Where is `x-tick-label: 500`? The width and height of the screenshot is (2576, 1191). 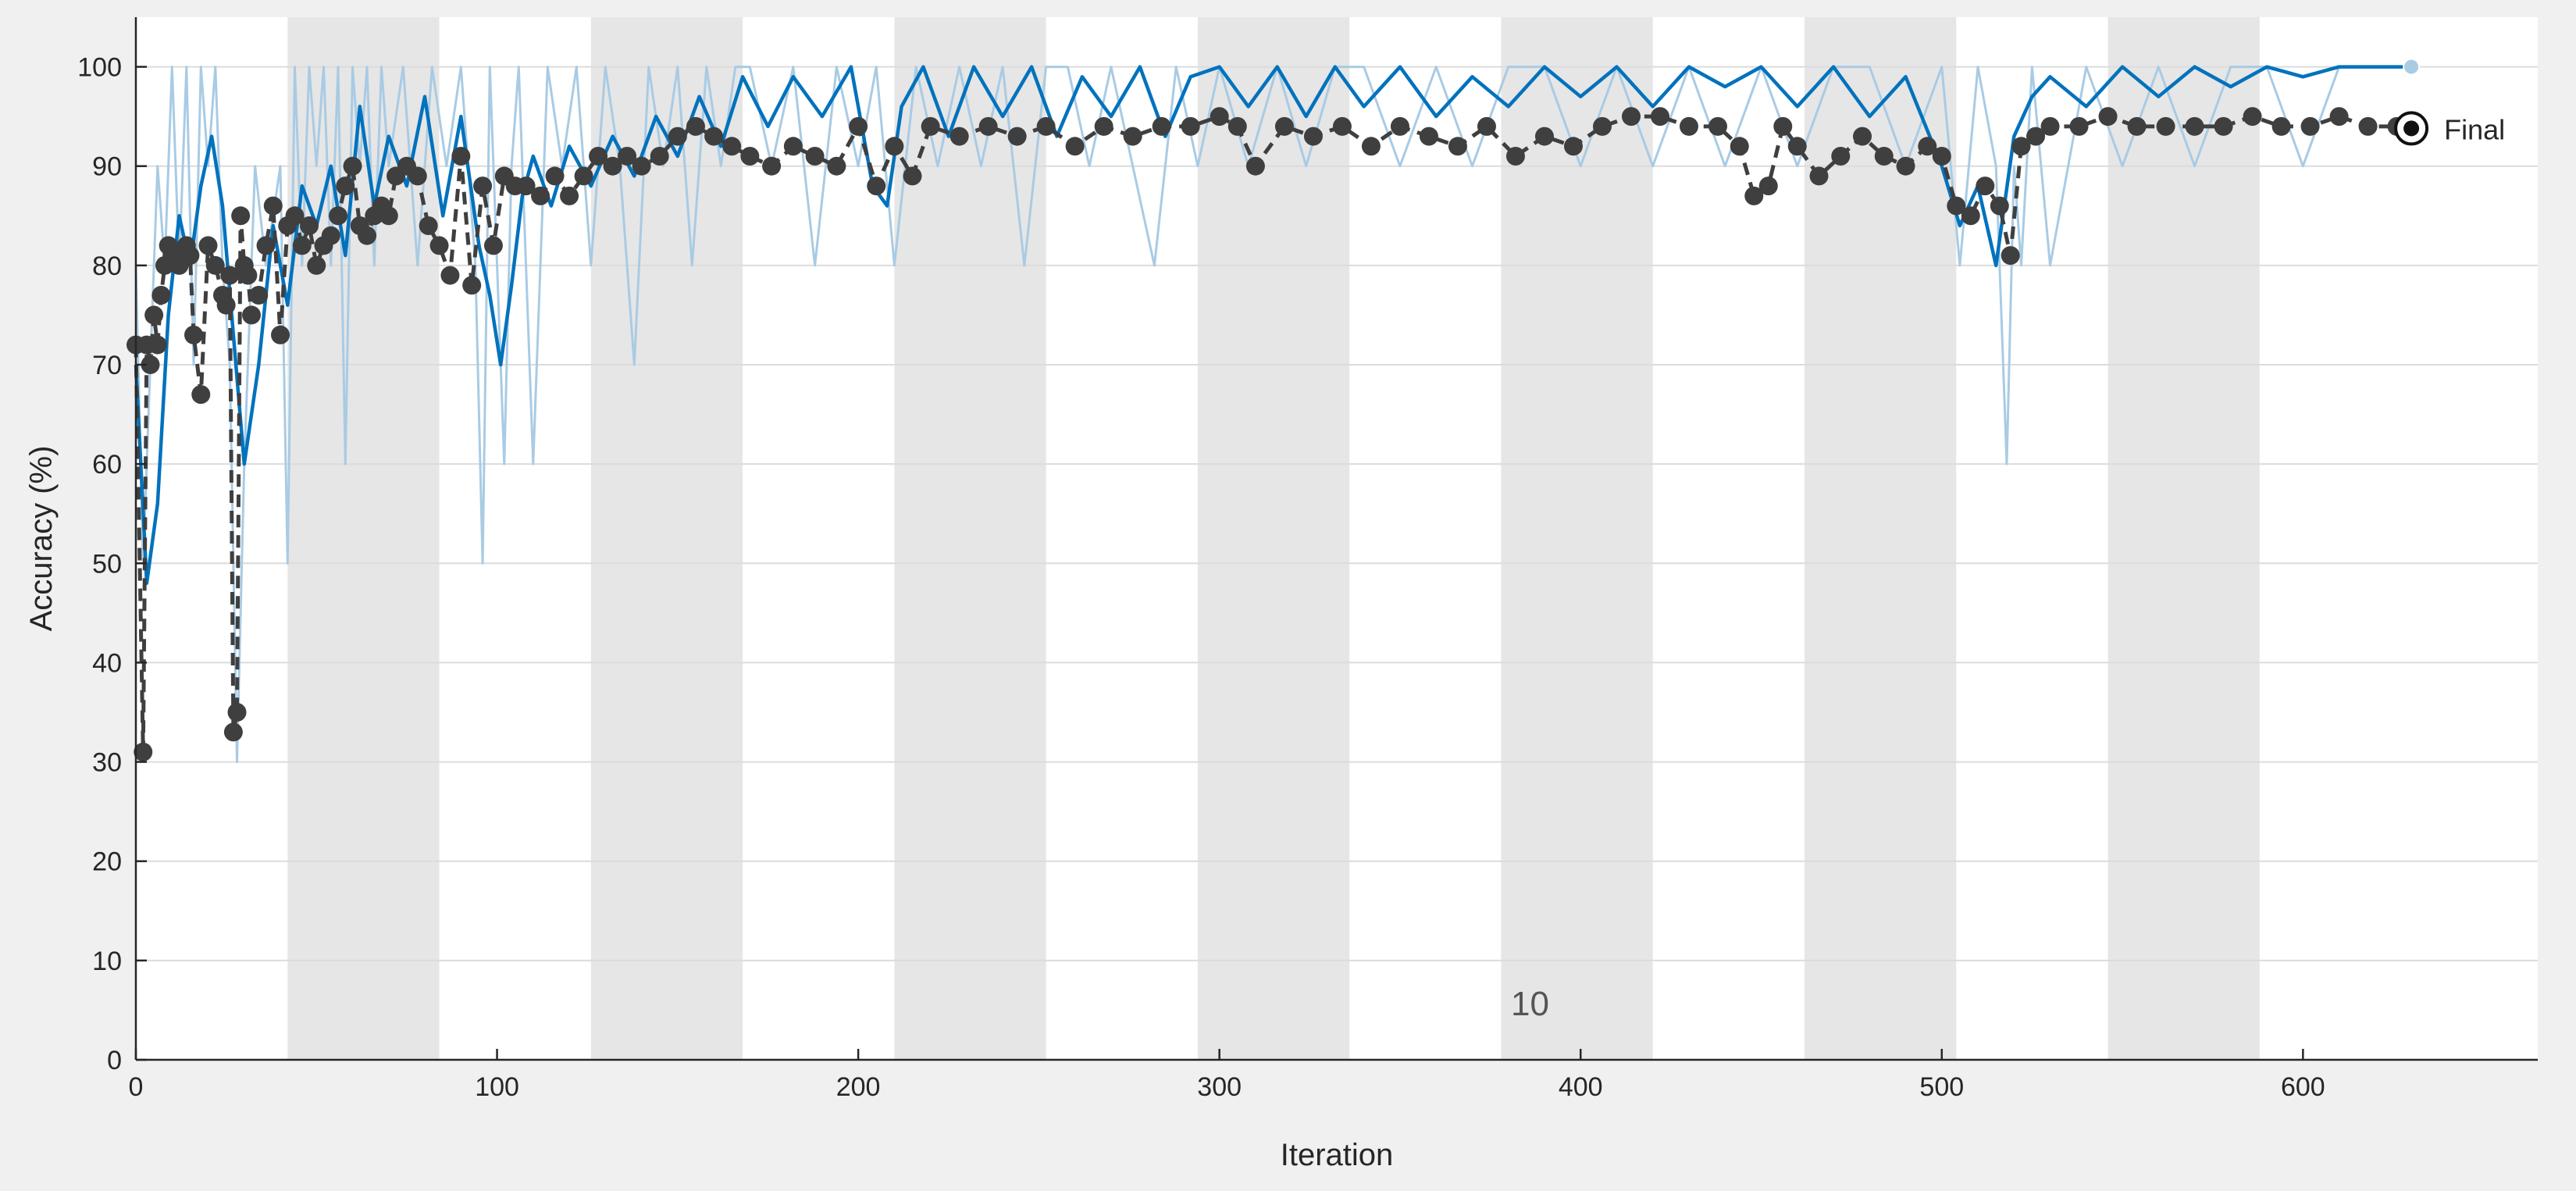
x-tick-label: 500 is located at coordinates (1942, 1087).